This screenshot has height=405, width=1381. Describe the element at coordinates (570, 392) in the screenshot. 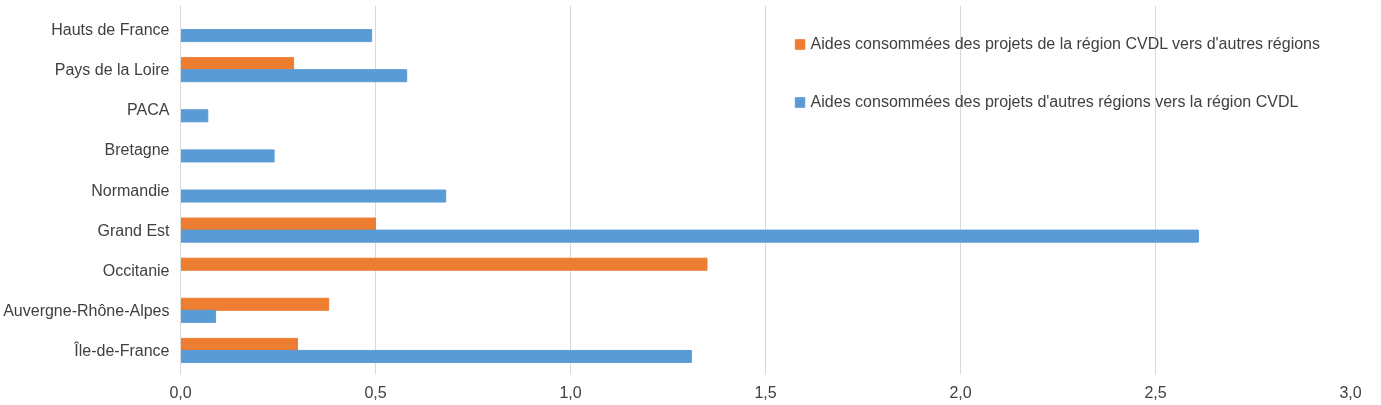

I see `x-tick-label: 1,0` at that location.